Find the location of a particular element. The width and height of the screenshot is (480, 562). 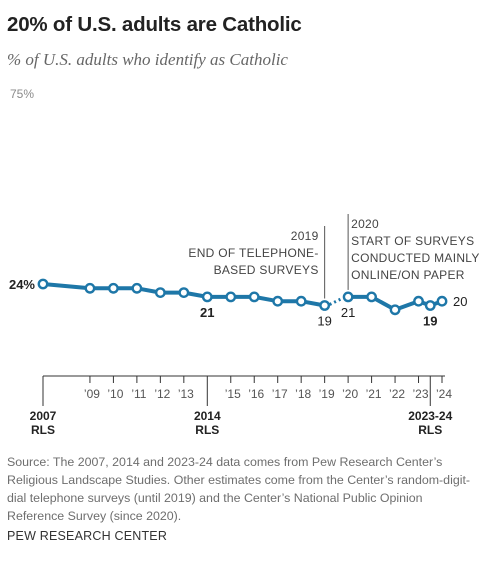

x-major-label: 2014 is located at coordinates (207, 416).